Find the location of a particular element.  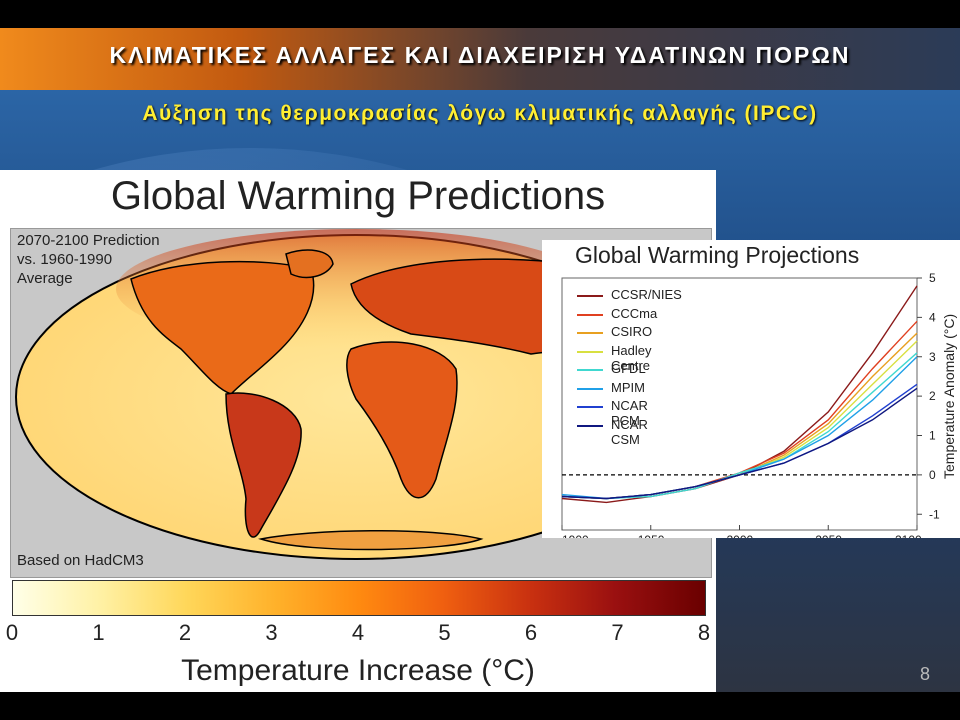

x-tick-label: 2000 is located at coordinates (740, 535).